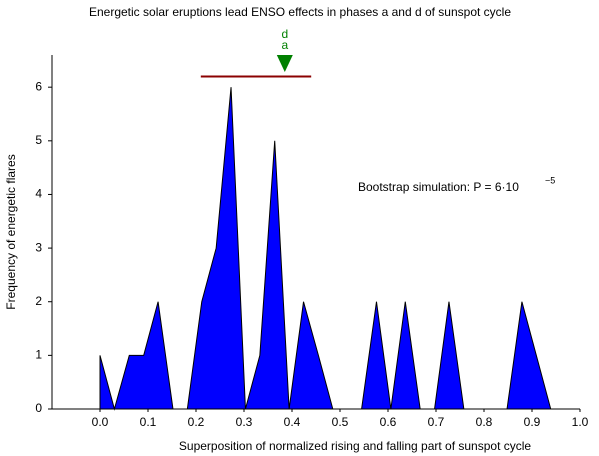 The width and height of the screenshot is (599, 456). What do you see at coordinates (148, 422) in the screenshot?
I see `x-tick-label: 0.1` at bounding box center [148, 422].